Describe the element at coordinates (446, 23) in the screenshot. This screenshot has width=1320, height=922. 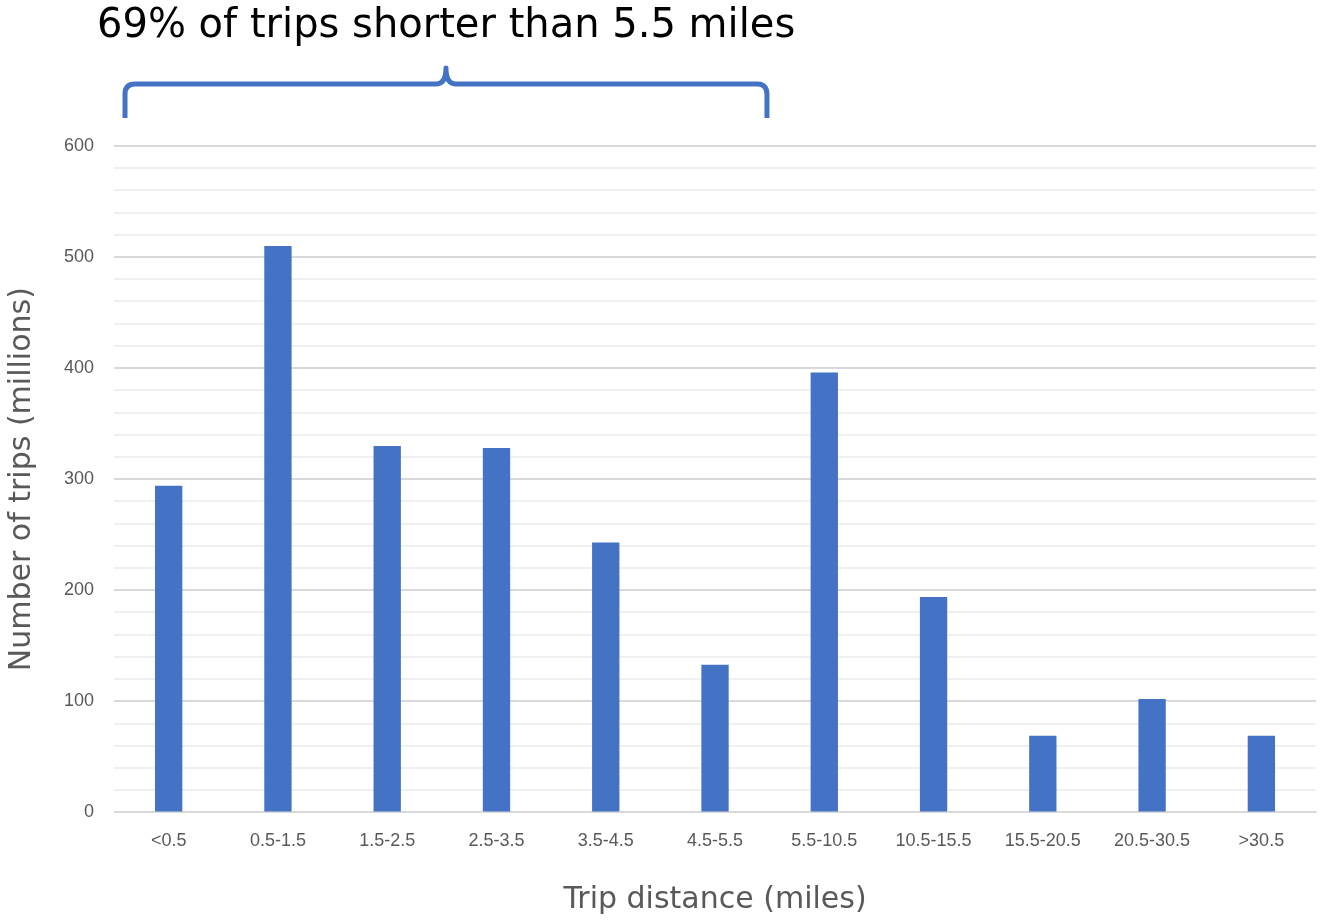
I see `text: 69% of trips shorter than 5.5 miles` at that location.